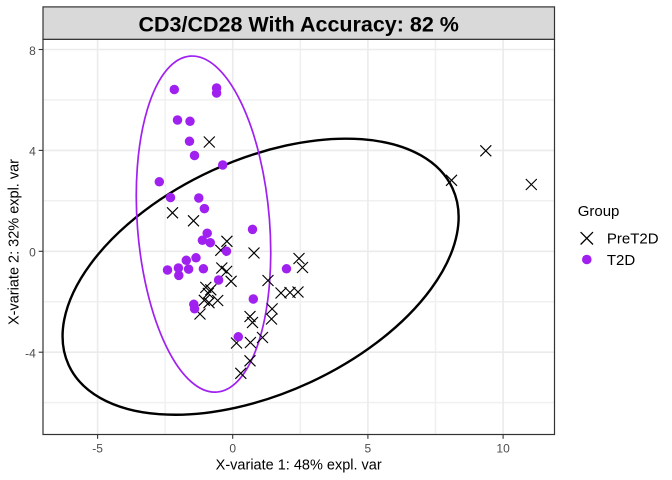 Image resolution: width=672 pixels, height=480 pixels. What do you see at coordinates (633, 239) in the screenshot?
I see `svg-text: PreT2D` at bounding box center [633, 239].